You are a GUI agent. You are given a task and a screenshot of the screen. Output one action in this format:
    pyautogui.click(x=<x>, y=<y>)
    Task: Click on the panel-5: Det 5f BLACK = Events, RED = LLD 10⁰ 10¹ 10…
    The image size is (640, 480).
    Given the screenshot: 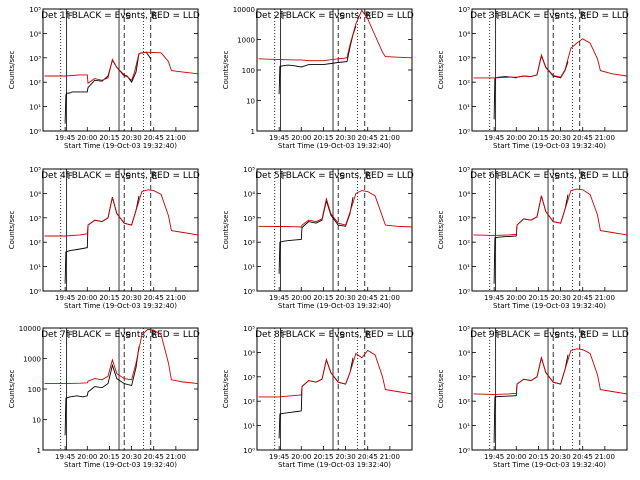 What is the action you would take?
    pyautogui.click(x=318, y=238)
    